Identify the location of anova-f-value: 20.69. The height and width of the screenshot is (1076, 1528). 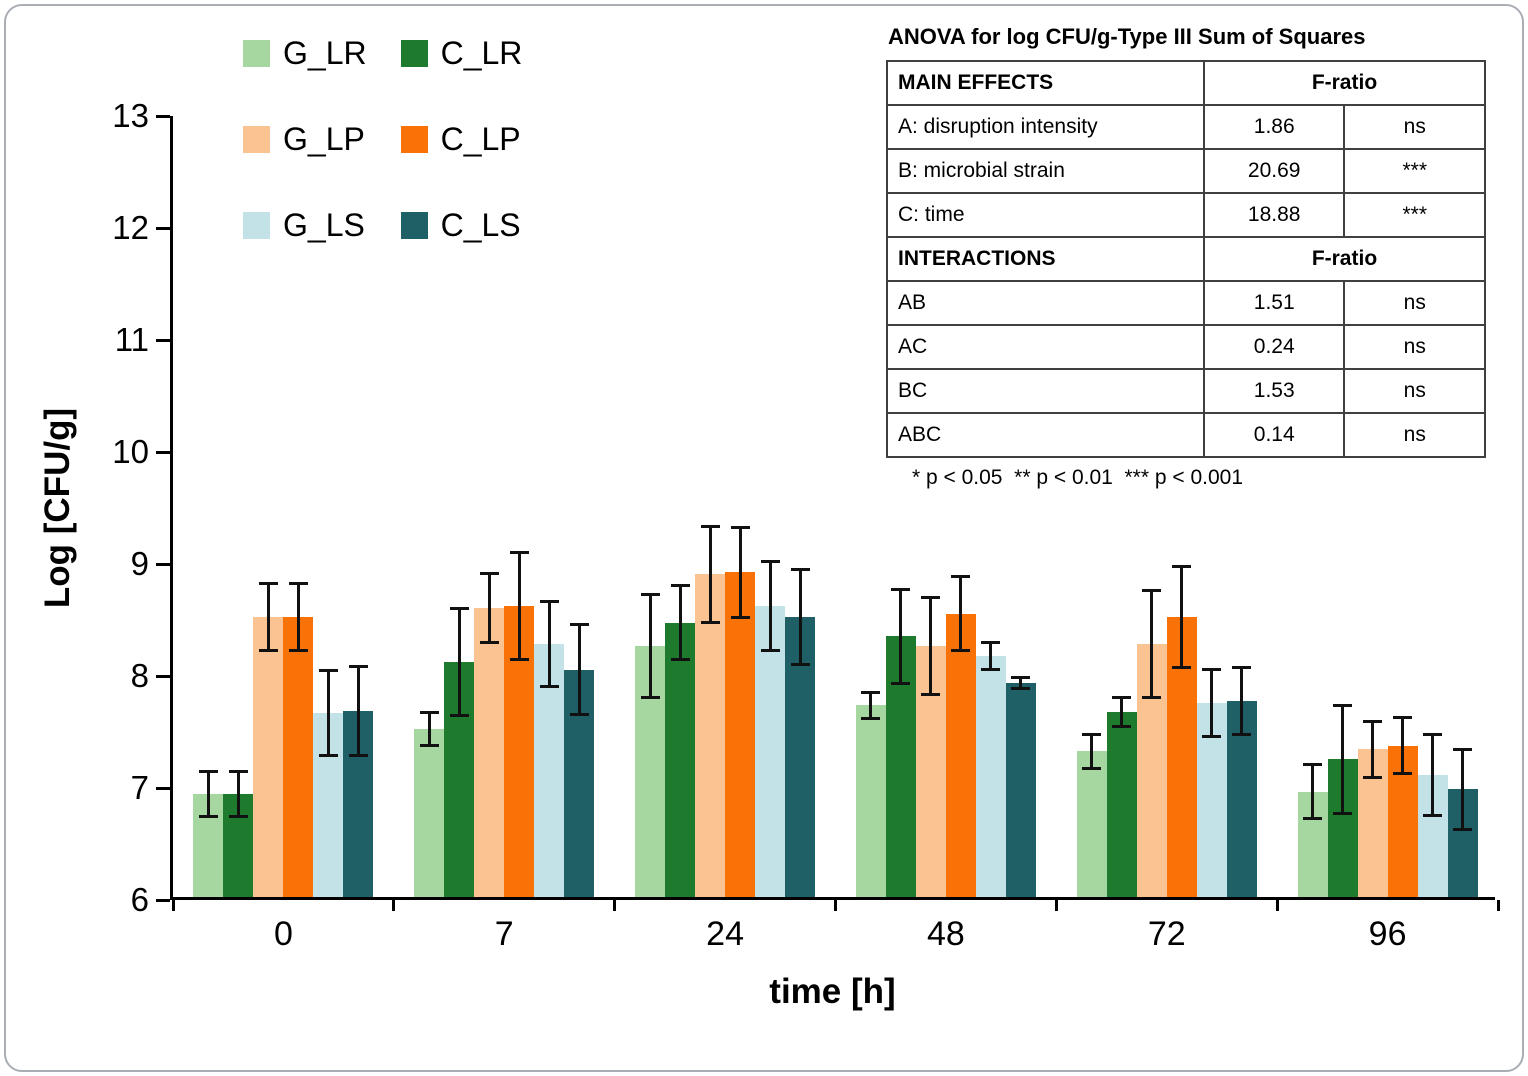
(1274, 171).